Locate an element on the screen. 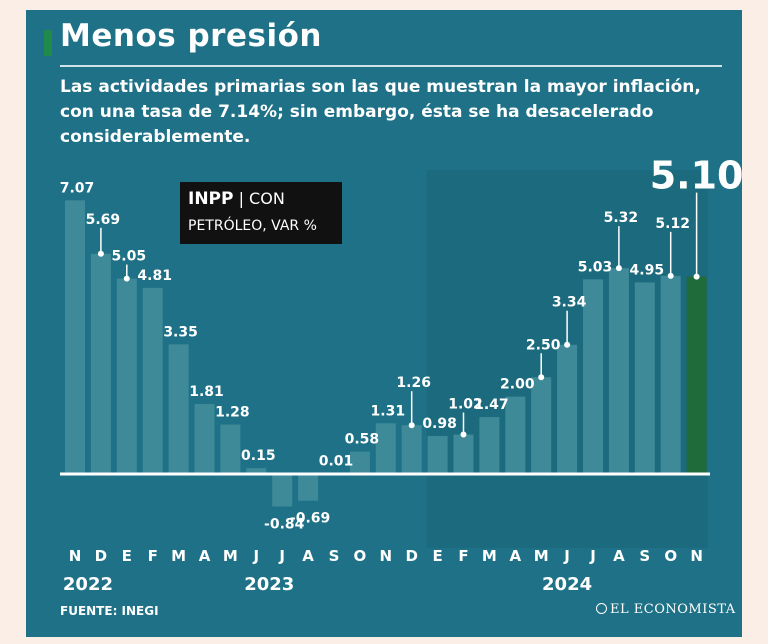 This screenshot has width=768, height=644. month-tick-5: A is located at coordinates (205, 556).